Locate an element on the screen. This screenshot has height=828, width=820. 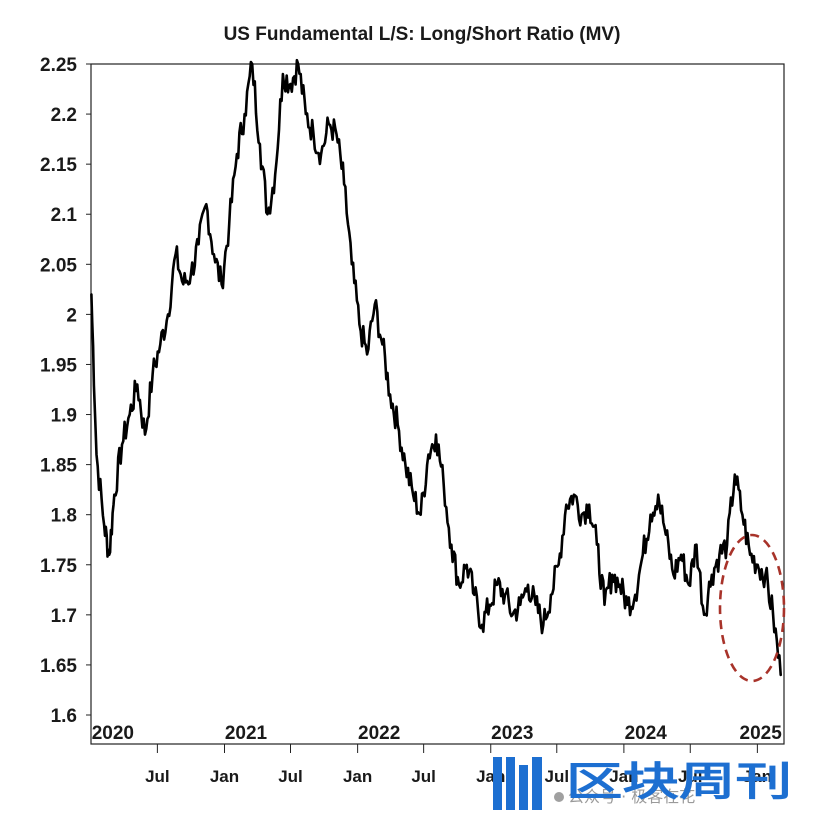
watermark-brand: 区块周刊 is located at coordinates (679, 782).